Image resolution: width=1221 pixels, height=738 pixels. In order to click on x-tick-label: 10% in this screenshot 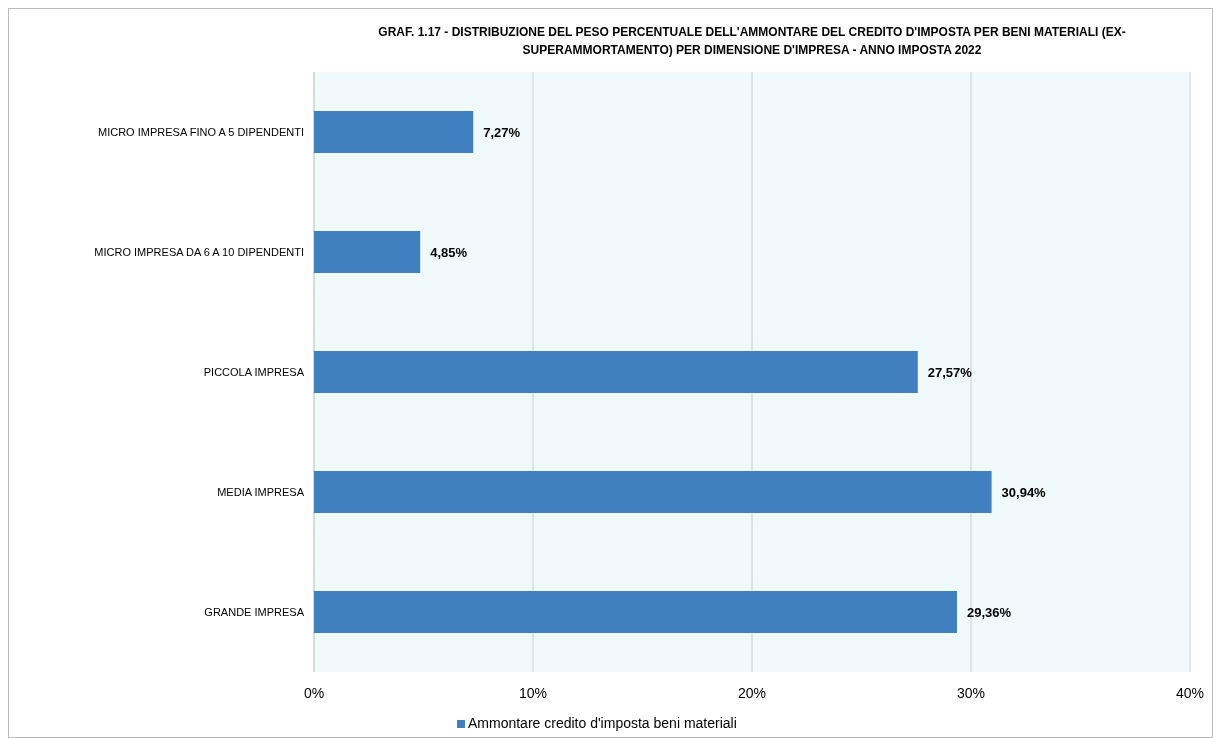, I will do `click(533, 693)`.